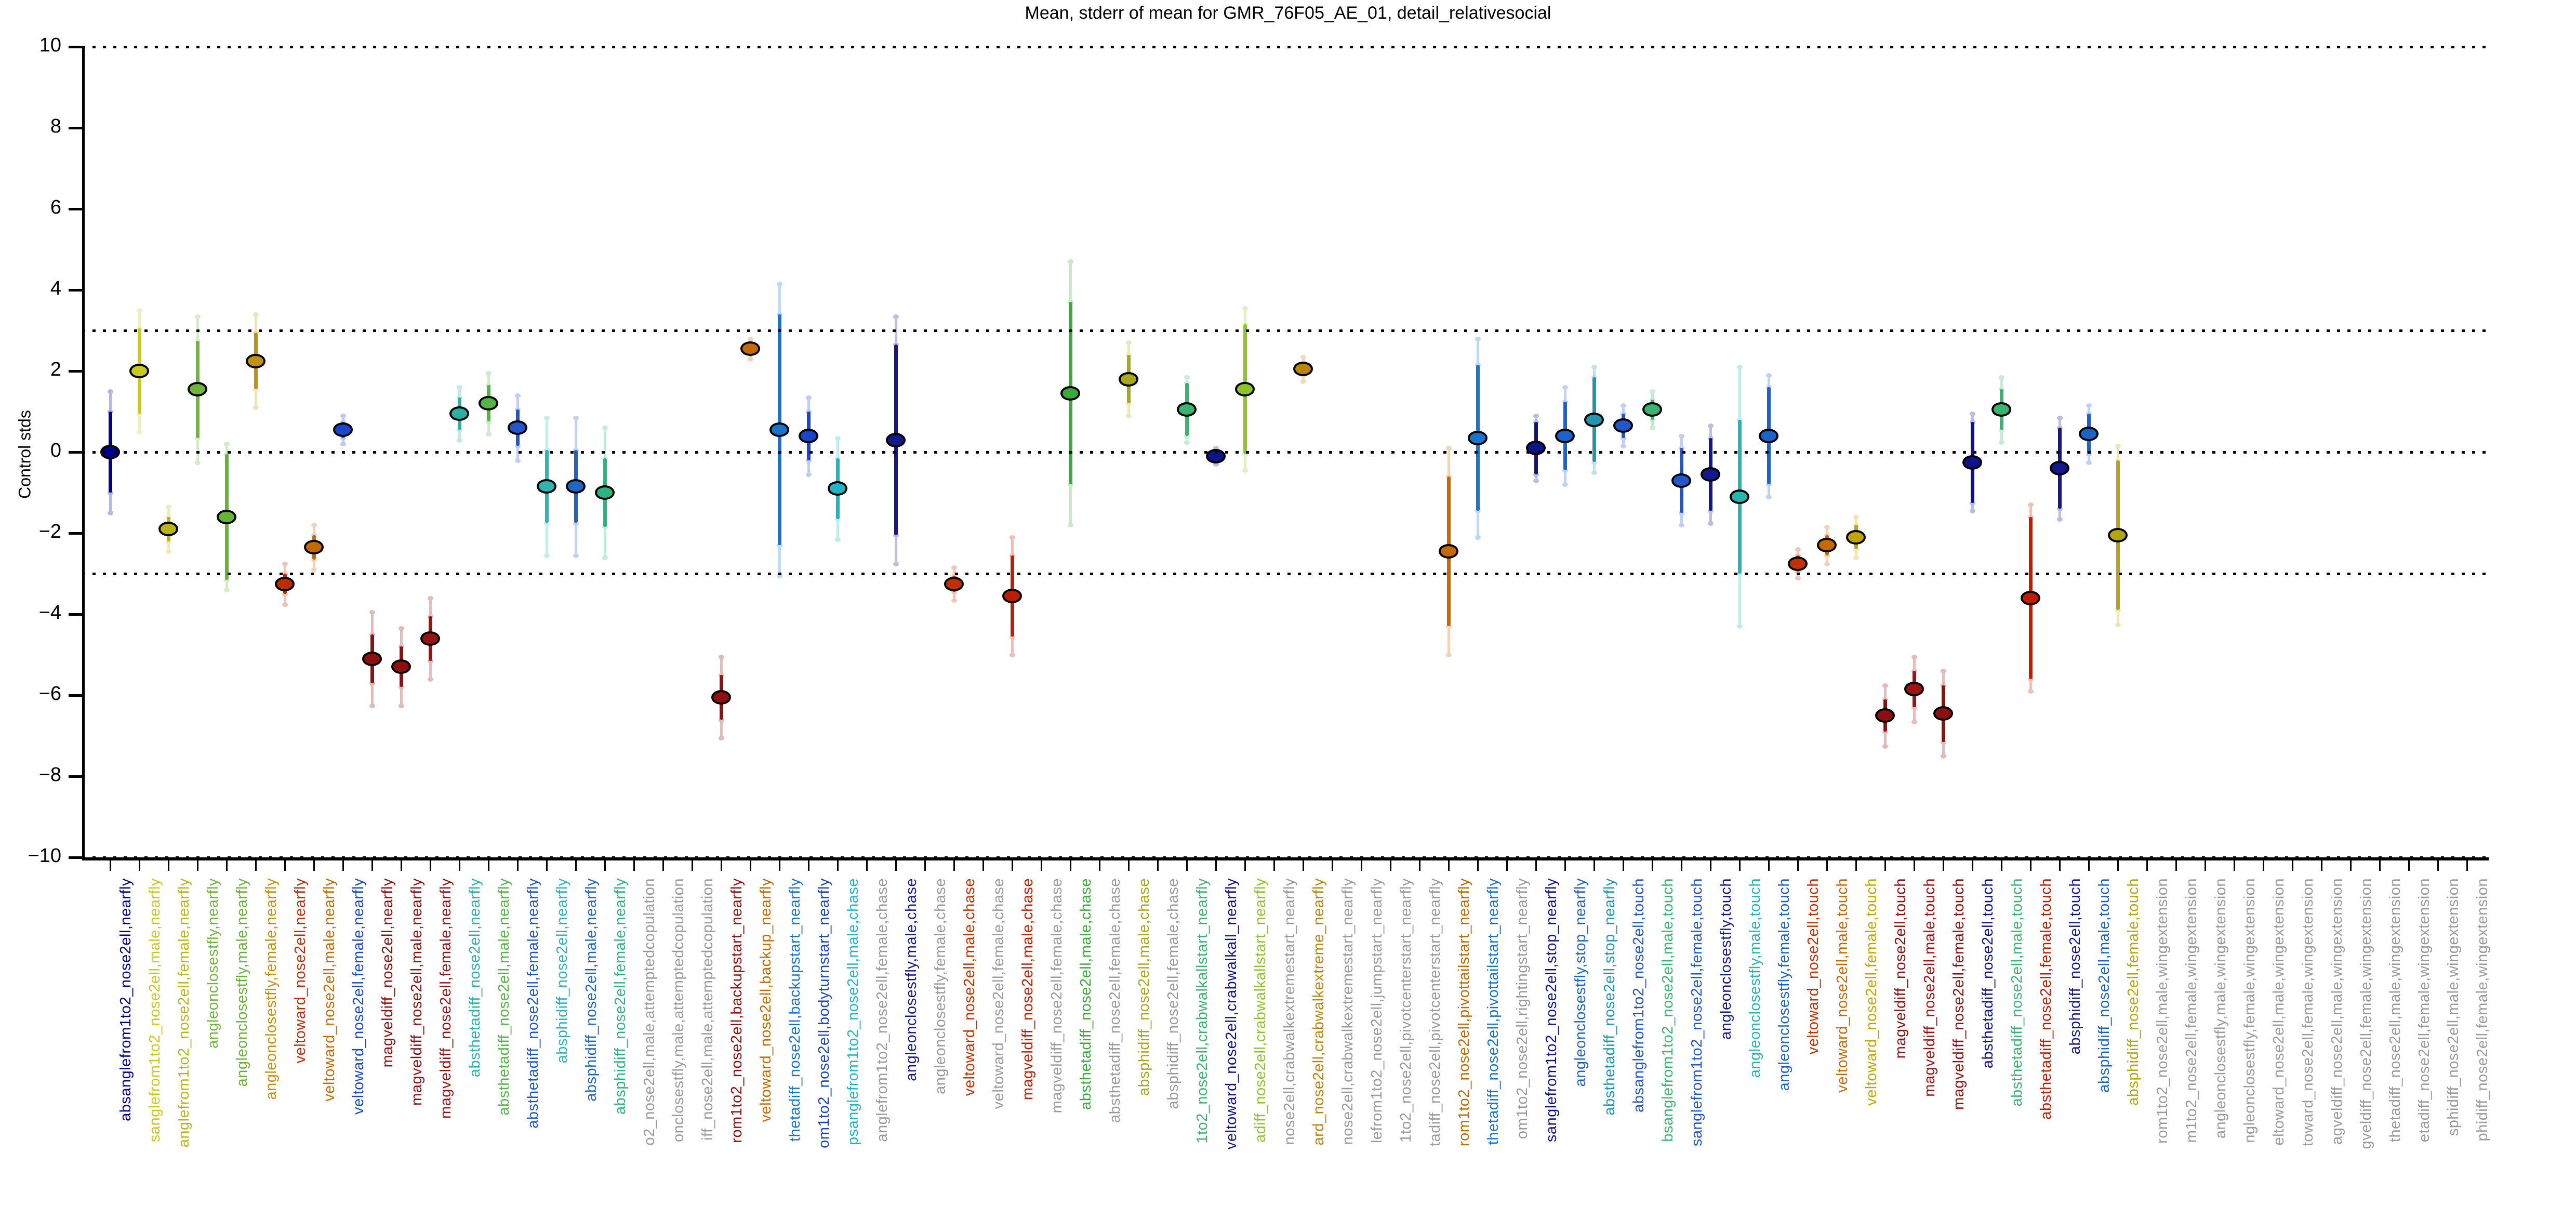 The height and width of the screenshot is (1232, 2576). I want to click on x-tick-label: magveldiff_nose2ell,male,touch, so click(1930, 988).